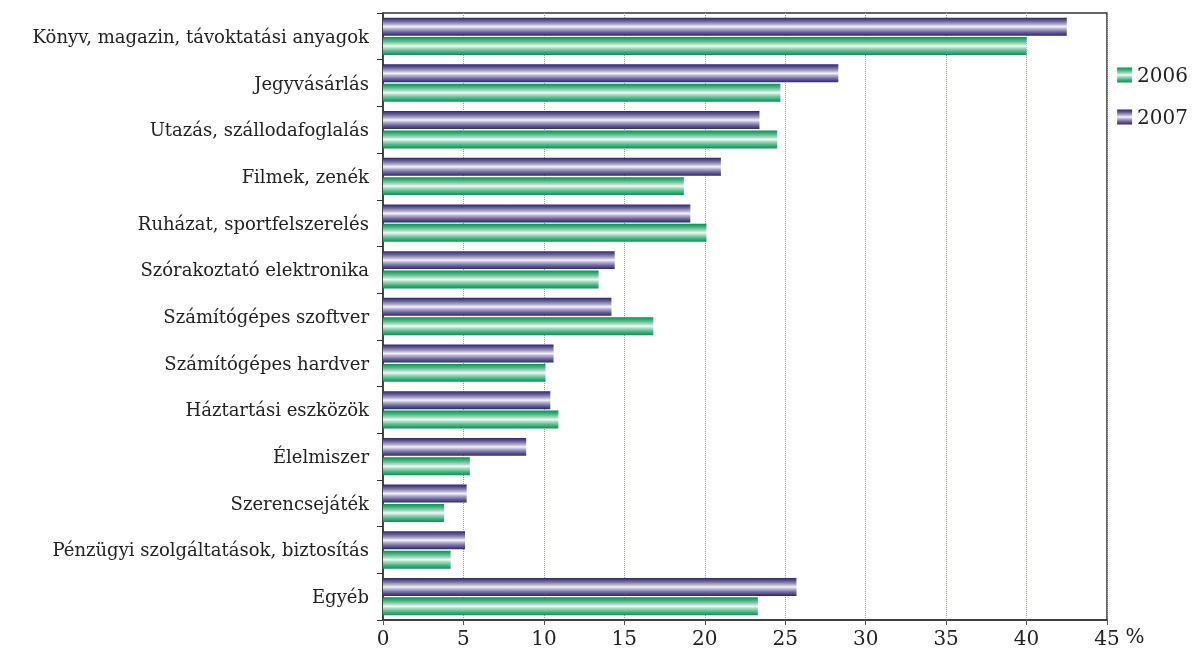 This screenshot has height=653, width=1197. Describe the element at coordinates (310, 83) in the screenshot. I see `y-tick-label: Jegyvásárlás` at that location.